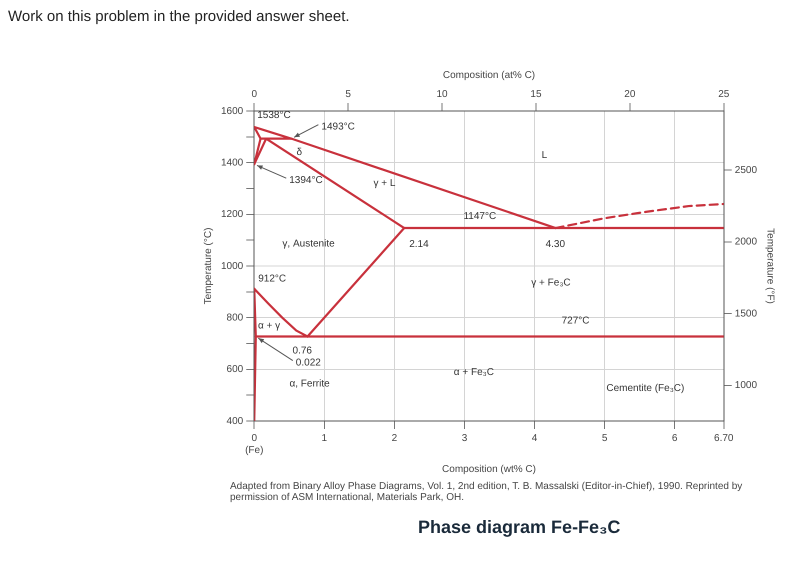 The height and width of the screenshot is (567, 807). Describe the element at coordinates (487, 492) in the screenshot. I see `text: Adapted from Binary Alloy Phase Diagrams, Vol. 1, 2nd edition, T. B. Massalski (Editor-in-Chief), 1990. Reprinted by permission of ASM International, Materials Park, OH.` at that location.